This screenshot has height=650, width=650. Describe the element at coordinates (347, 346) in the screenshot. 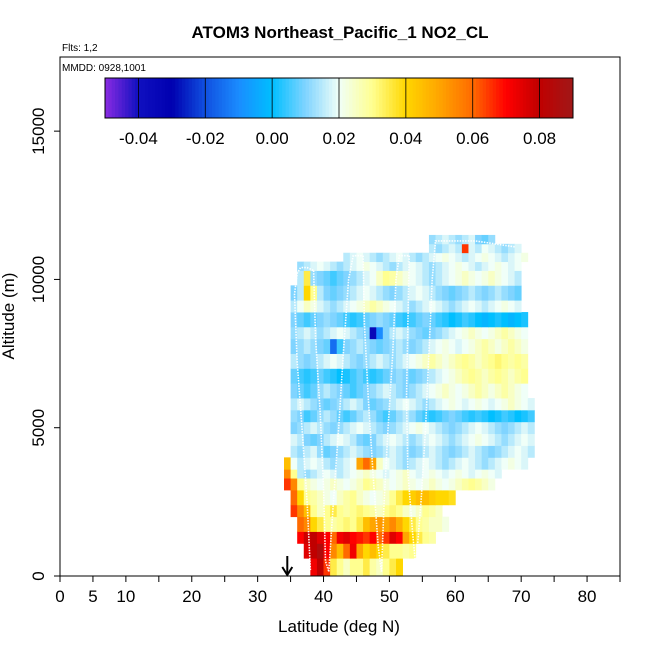

I see `heatmap-cell-r17-c8` at that location.